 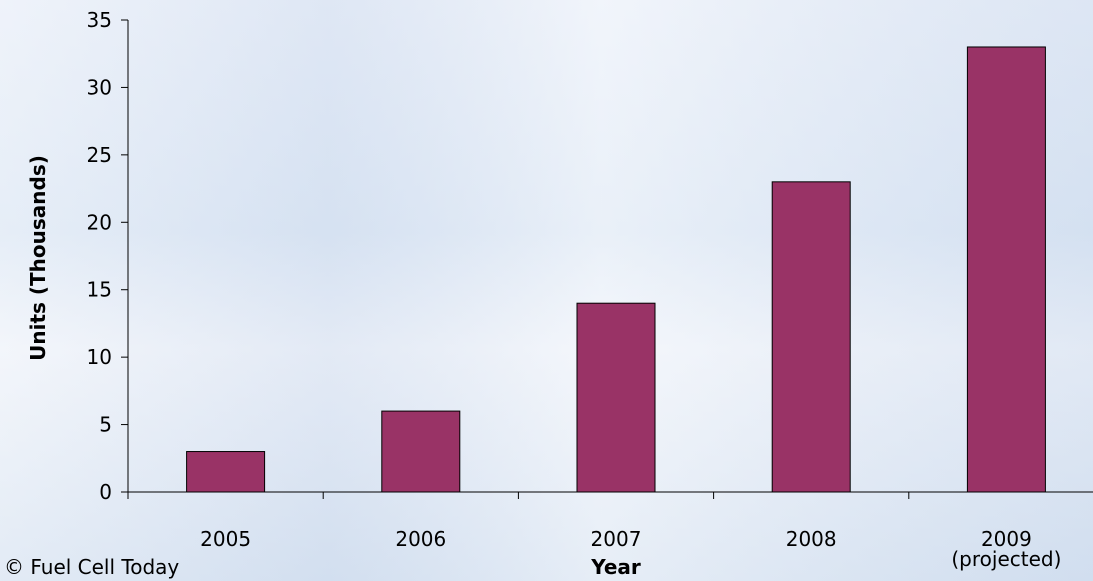 I want to click on y-tick-label: 35, so click(x=99, y=20).